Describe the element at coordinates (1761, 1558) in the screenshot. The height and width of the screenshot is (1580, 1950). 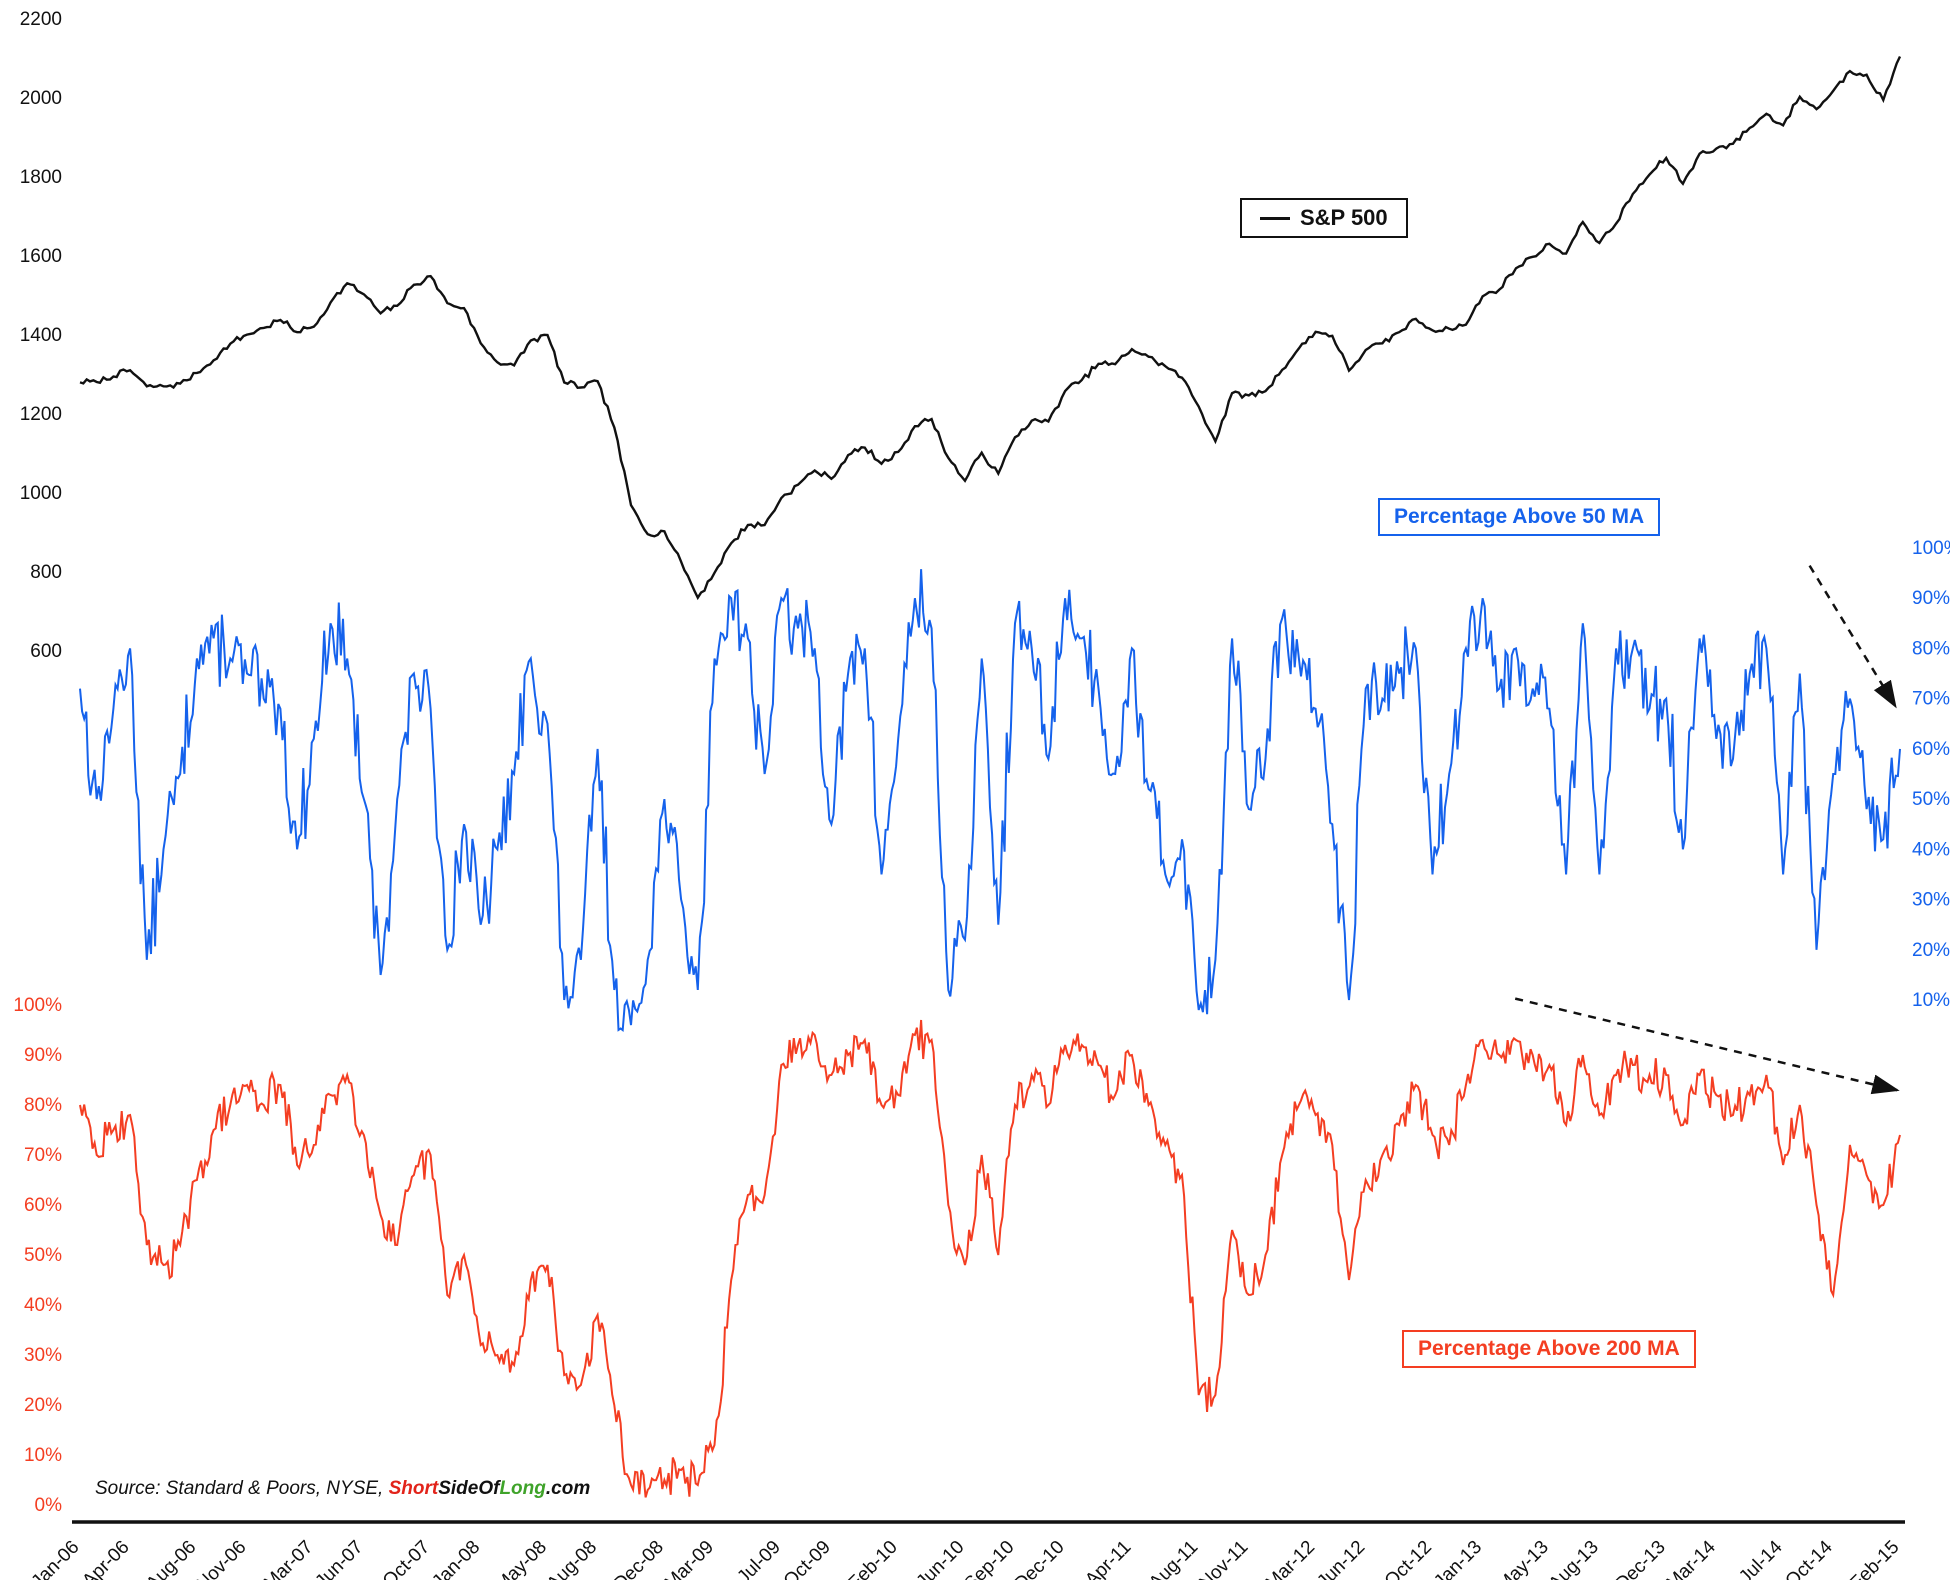
I see `x-tick: Jul-14` at that location.